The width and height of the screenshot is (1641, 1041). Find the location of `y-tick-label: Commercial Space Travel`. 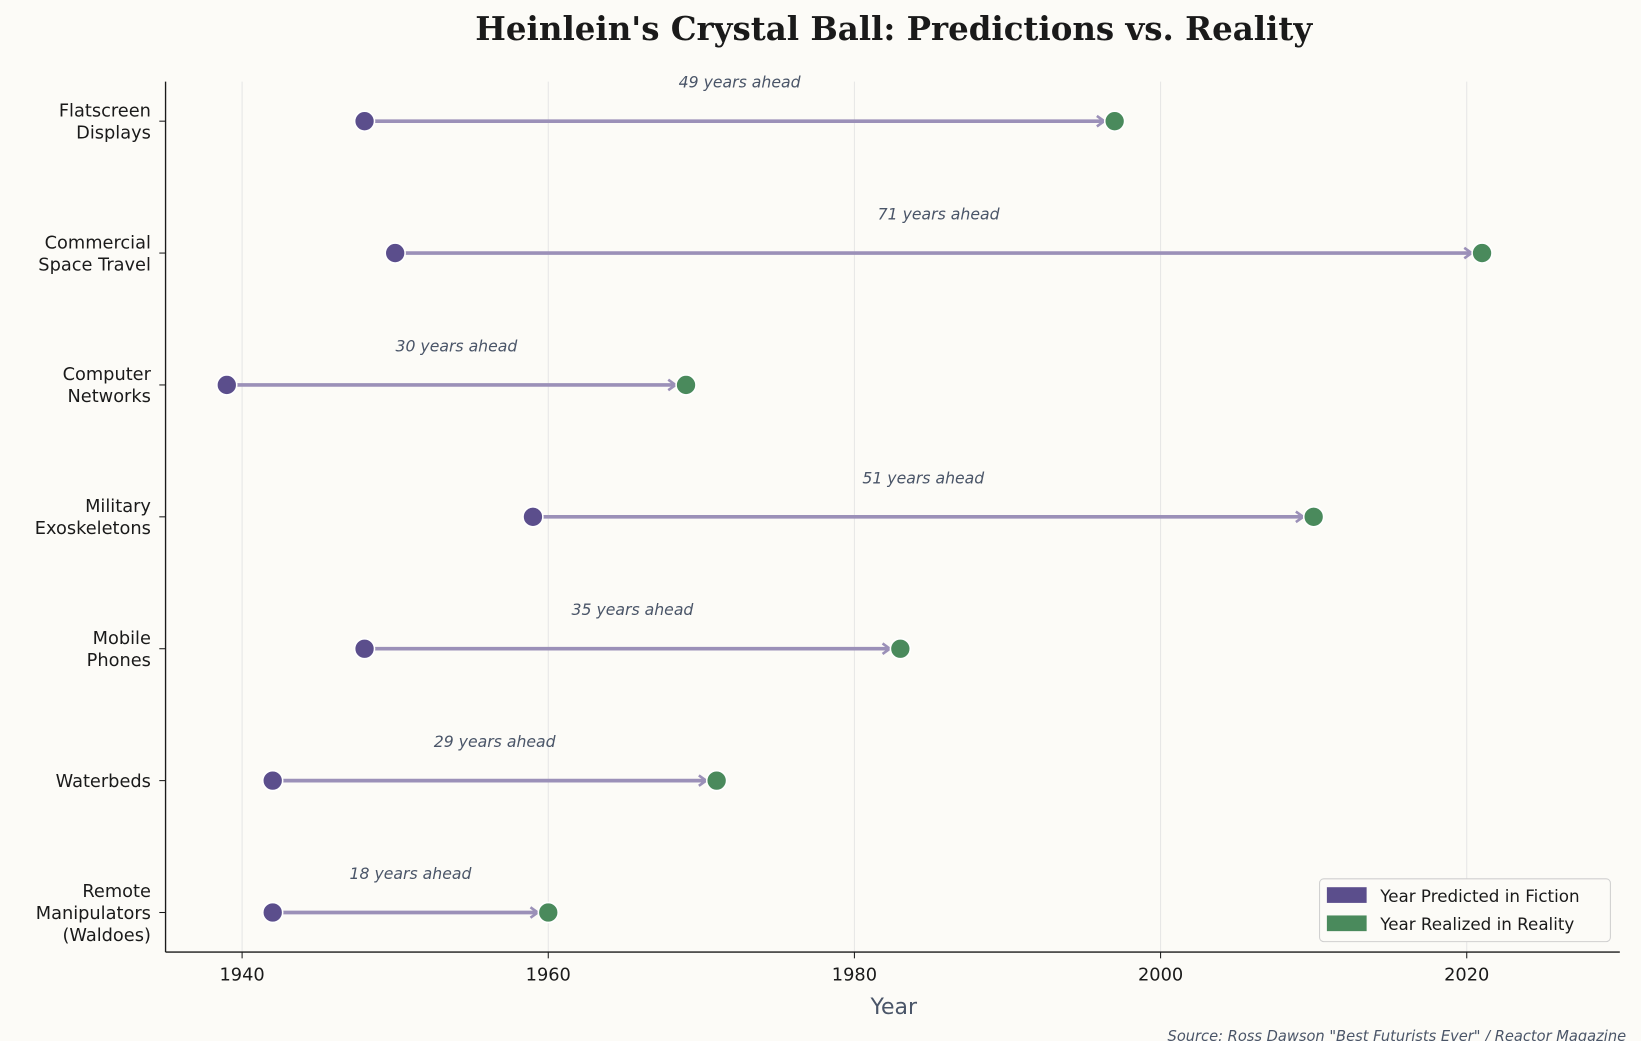

y-tick-label: Commercial Space Travel is located at coordinates (94, 253).